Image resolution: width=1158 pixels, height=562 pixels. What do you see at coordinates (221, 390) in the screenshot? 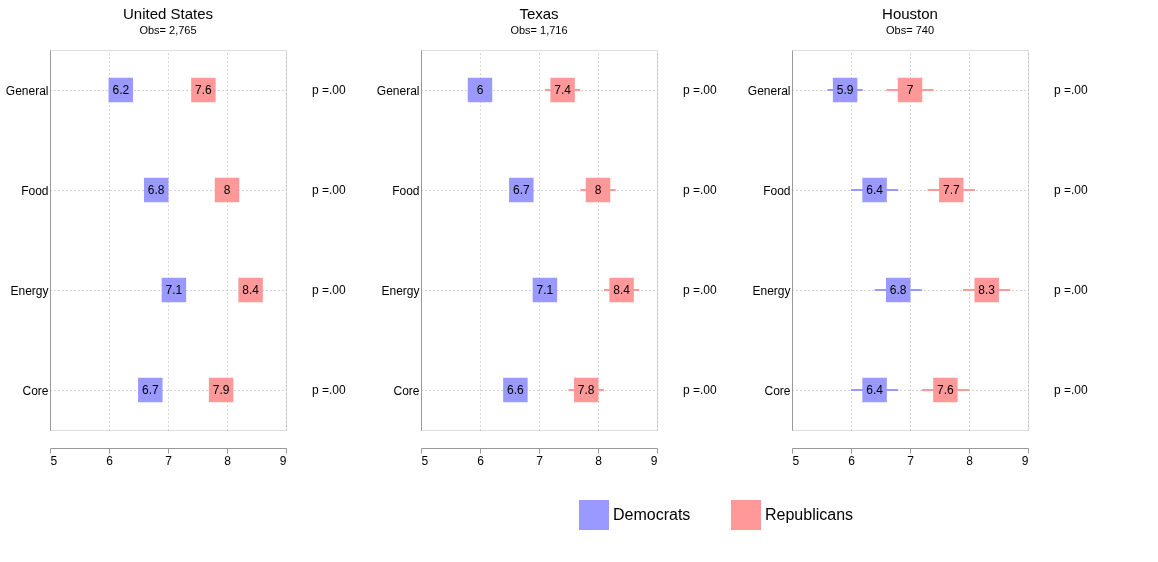
I see `data-label: 7.9` at bounding box center [221, 390].